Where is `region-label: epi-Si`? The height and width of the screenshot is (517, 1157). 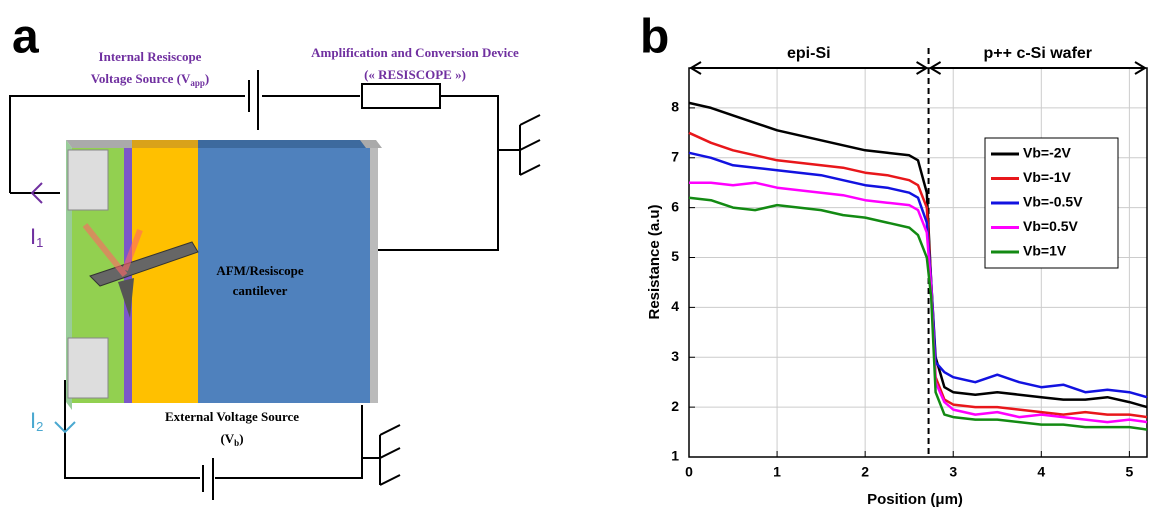 region-label: epi-Si is located at coordinates (809, 53).